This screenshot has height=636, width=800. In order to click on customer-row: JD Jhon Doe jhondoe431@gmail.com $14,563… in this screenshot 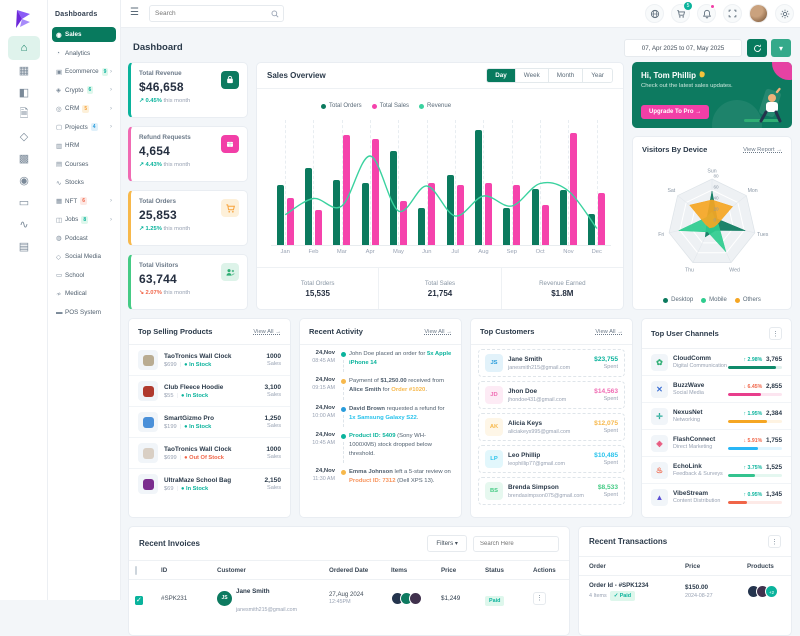, I will do `click(551, 395)`.